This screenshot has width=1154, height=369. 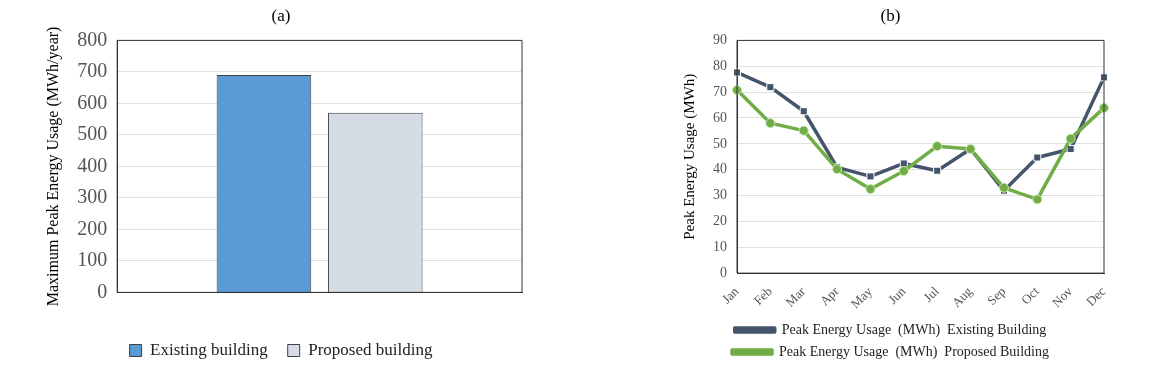 What do you see at coordinates (720, 143) in the screenshot?
I see `y-tick-label: 50` at bounding box center [720, 143].